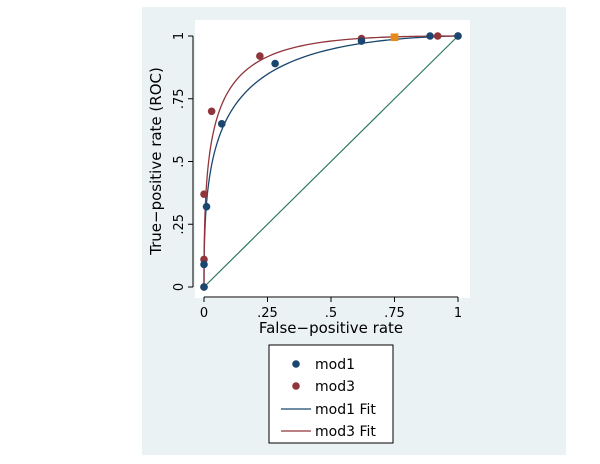 This screenshot has width=600, height=464. I want to click on legend: mod1 mod3 mod1 Fit mod3 Fit, so click(331, 394).